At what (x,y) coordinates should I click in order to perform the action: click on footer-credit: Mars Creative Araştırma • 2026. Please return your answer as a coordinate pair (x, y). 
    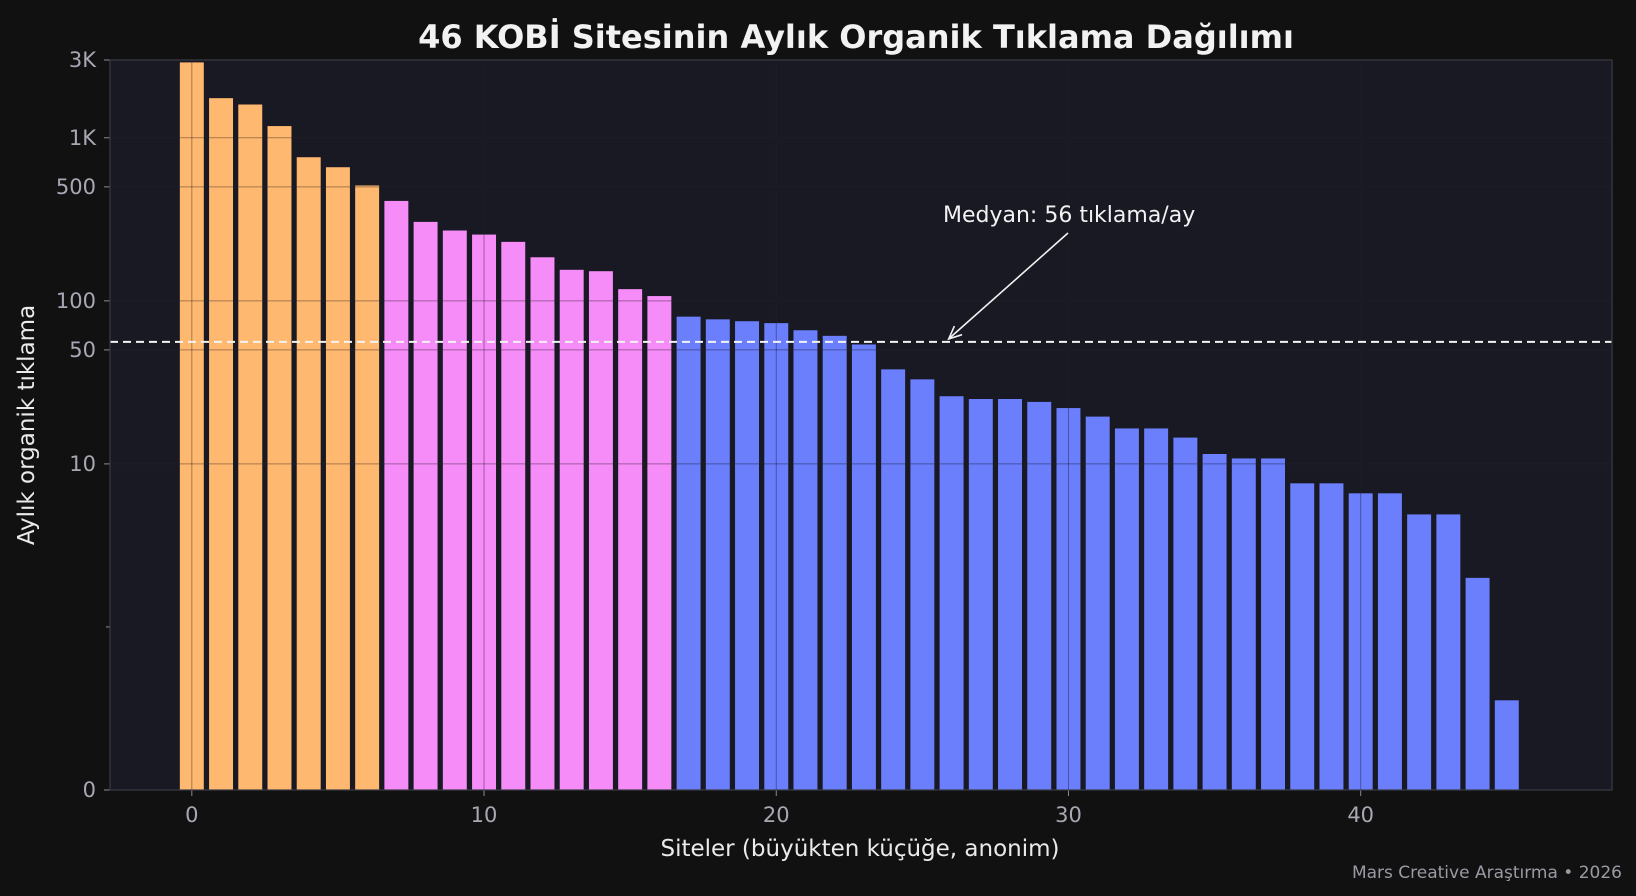
    Looking at the image, I should click on (1487, 873).